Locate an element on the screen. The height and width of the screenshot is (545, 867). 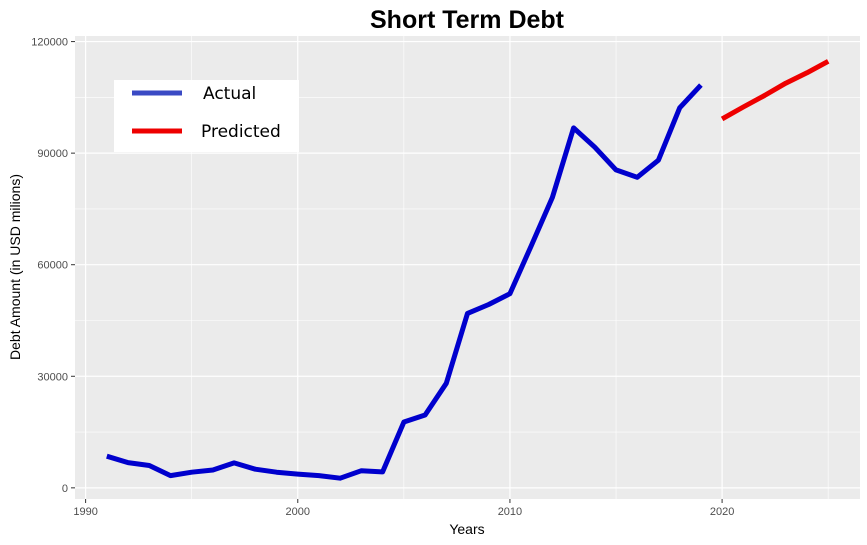
legend-label-actual: Actual is located at coordinates (229, 94).